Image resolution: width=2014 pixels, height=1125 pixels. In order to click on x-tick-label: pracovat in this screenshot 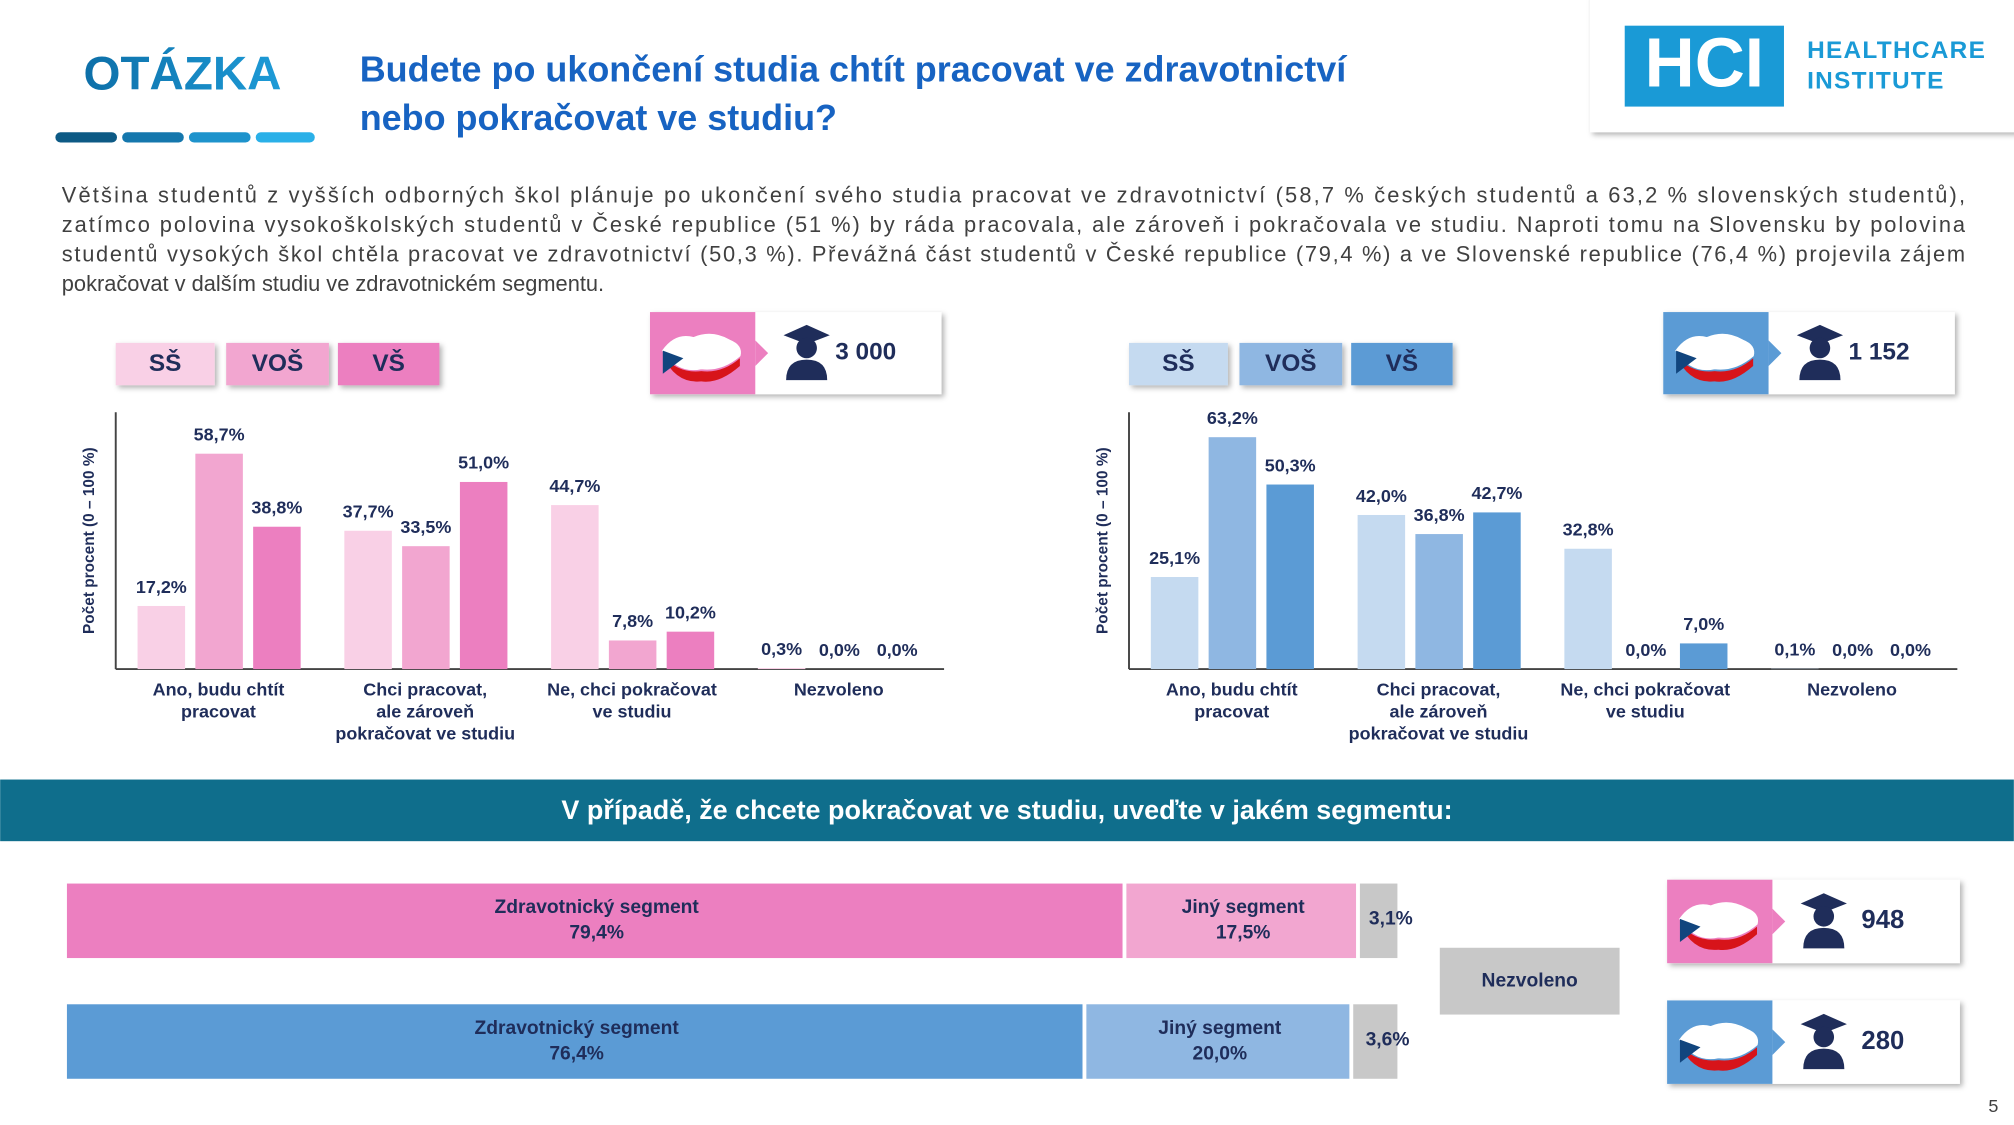, I will do `click(218, 712)`.